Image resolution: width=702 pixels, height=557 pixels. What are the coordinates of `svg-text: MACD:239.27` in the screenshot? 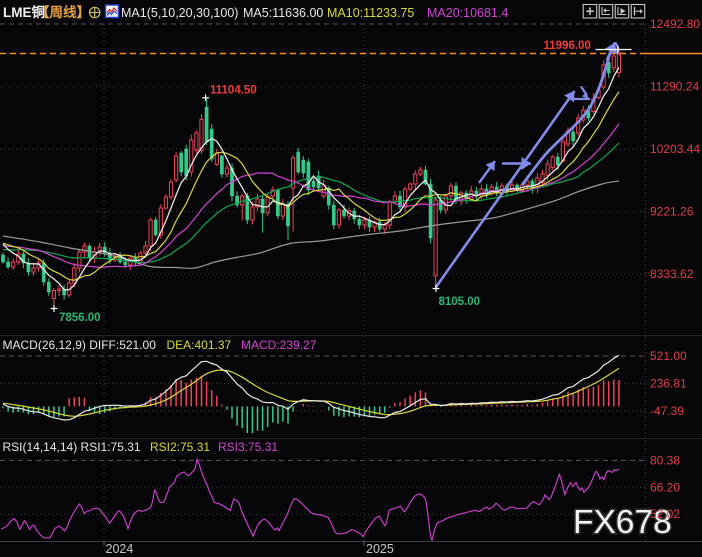 It's located at (279, 345).